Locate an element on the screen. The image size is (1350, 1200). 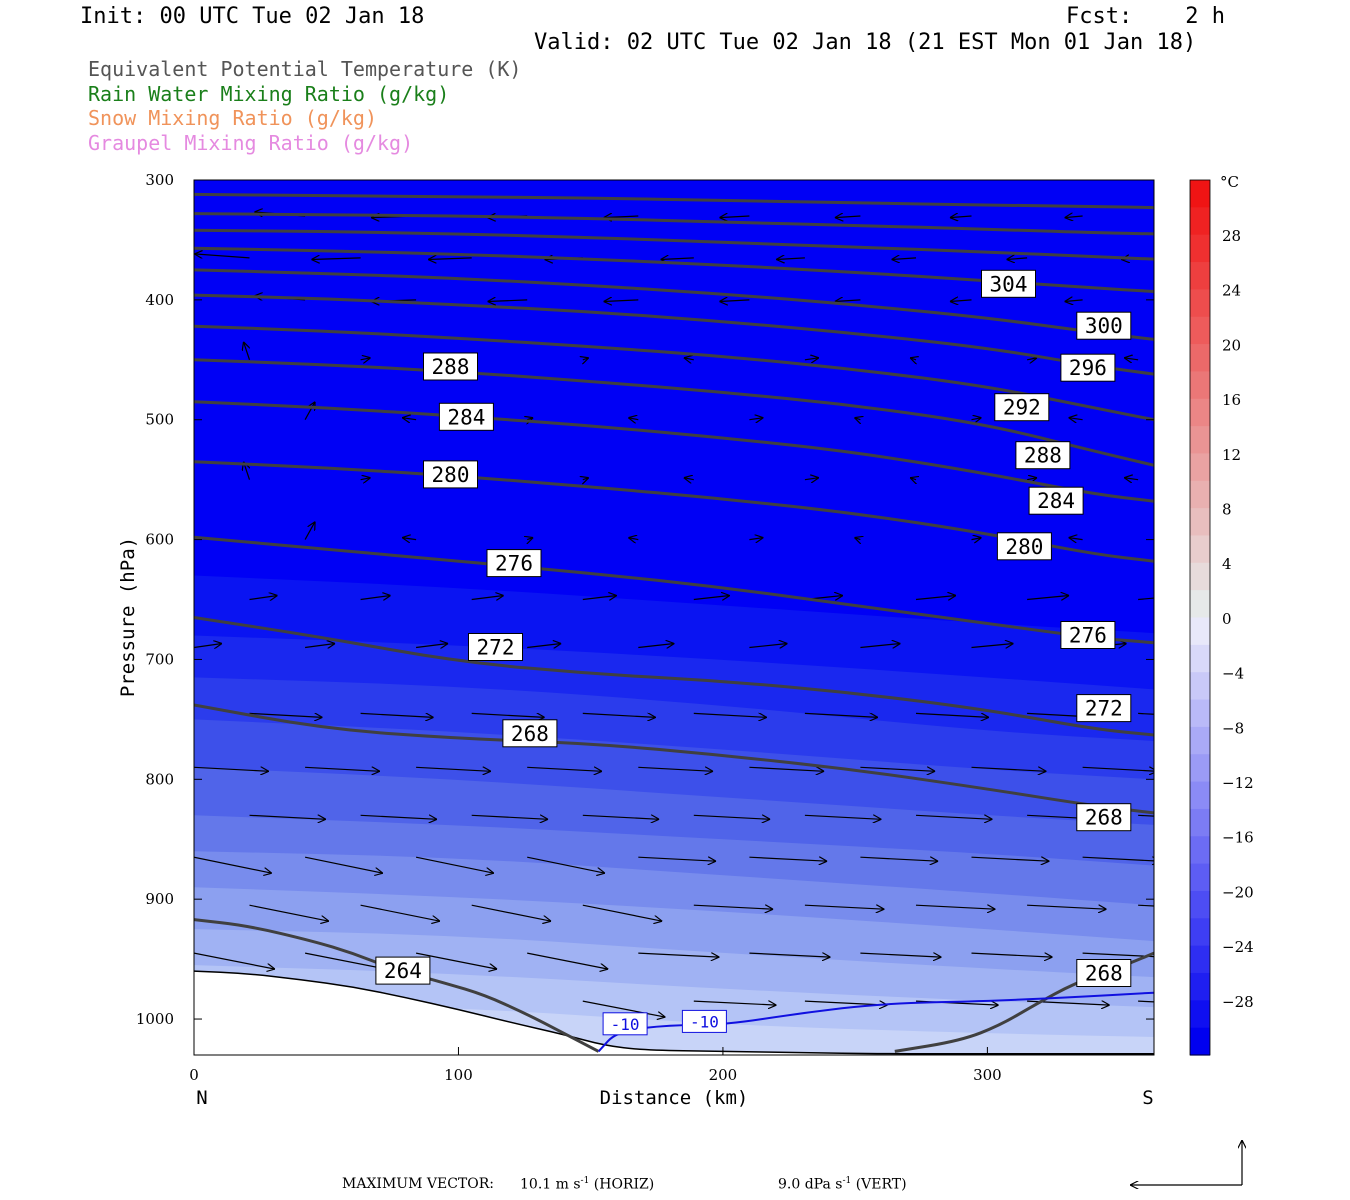
reference-vector-icon is located at coordinates (1186, 1162).